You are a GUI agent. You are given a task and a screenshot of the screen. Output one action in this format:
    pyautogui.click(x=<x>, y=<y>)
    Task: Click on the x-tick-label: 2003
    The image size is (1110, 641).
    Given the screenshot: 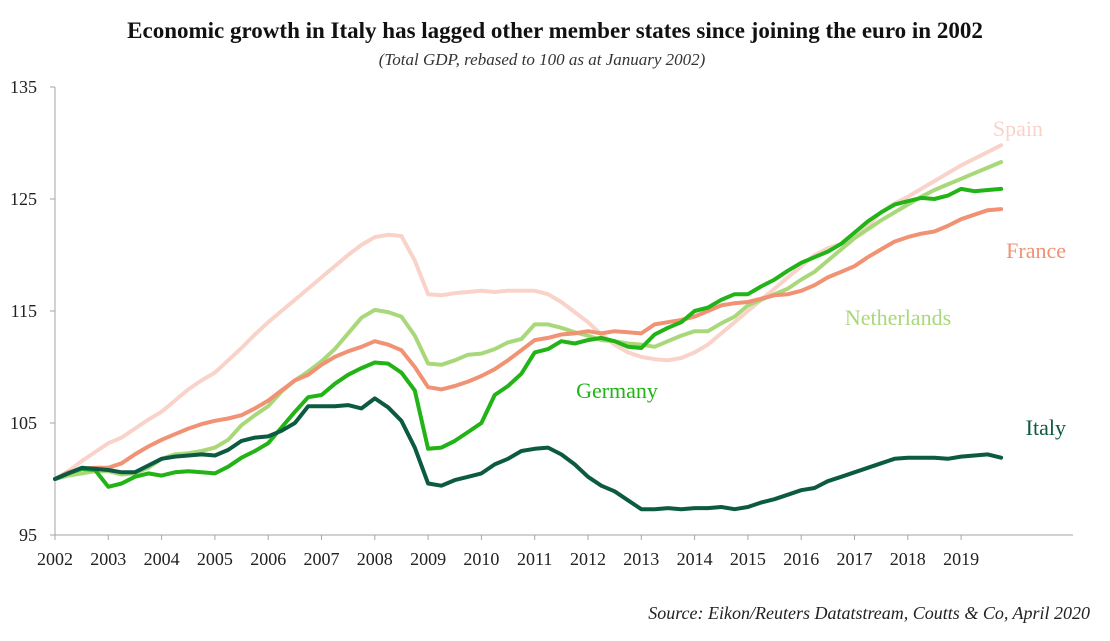 What is the action you would take?
    pyautogui.click(x=108, y=559)
    